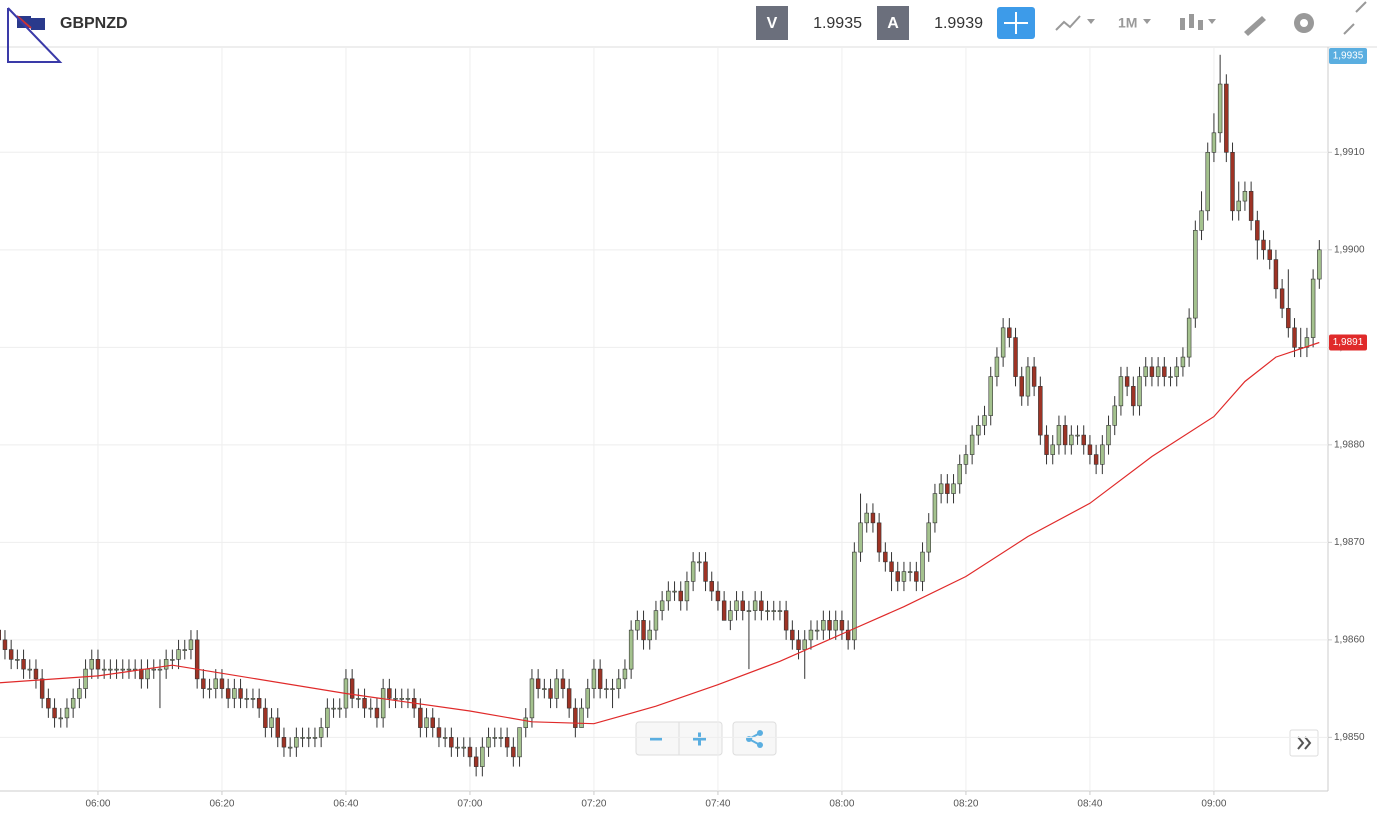 The width and height of the screenshot is (1377, 821). I want to click on zoom-in, so click(699, 739).